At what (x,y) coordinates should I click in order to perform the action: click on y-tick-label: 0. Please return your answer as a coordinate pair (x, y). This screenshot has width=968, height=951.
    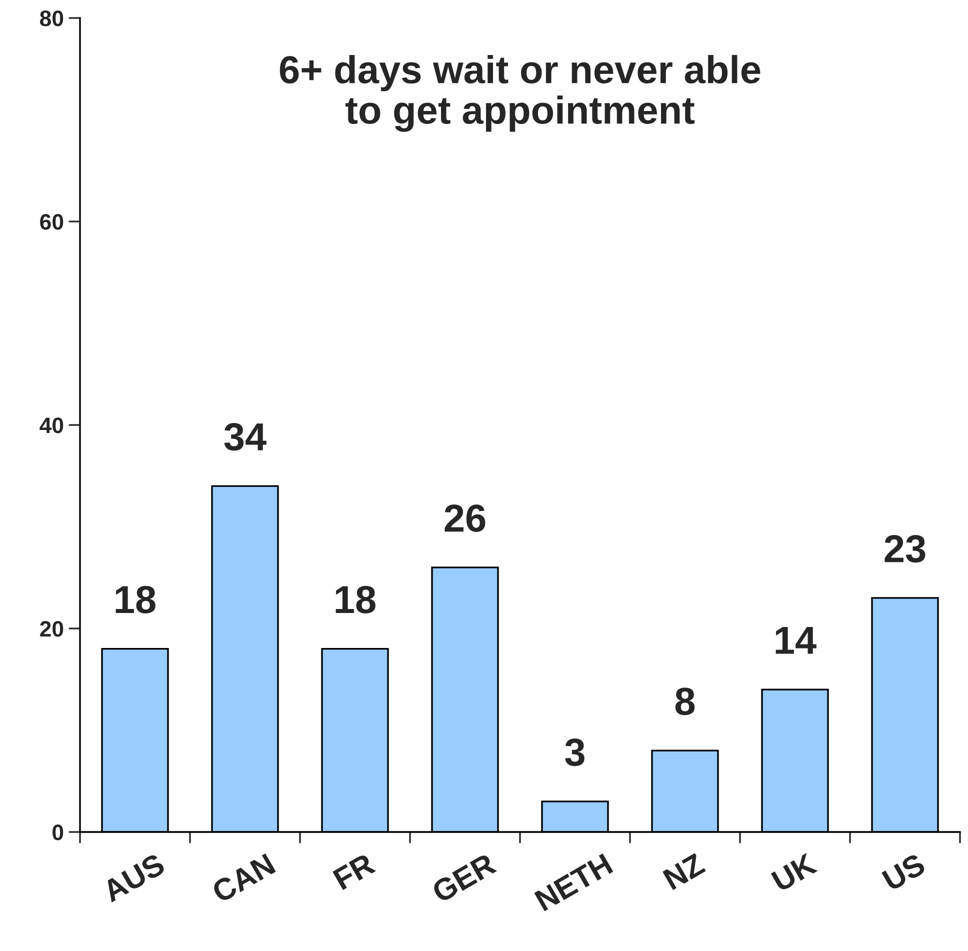
    Looking at the image, I should click on (58, 832).